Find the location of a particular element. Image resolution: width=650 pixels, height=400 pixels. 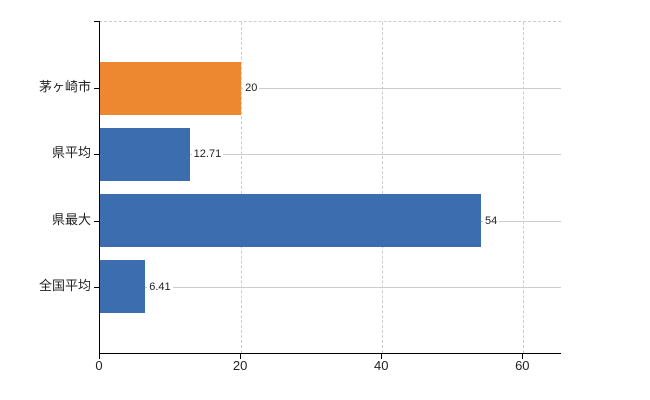

y-axis-top-tick is located at coordinates (97, 21).